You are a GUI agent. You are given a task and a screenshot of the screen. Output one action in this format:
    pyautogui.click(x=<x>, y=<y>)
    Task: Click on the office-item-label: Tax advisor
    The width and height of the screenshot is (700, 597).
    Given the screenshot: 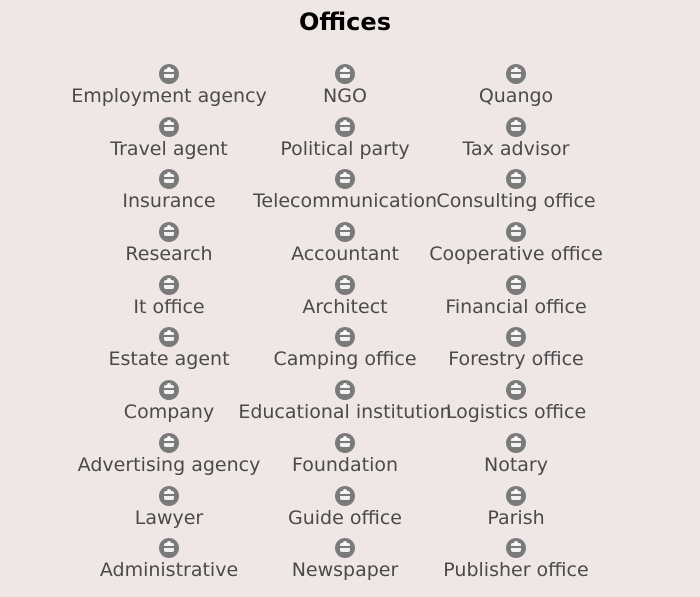 What is the action you would take?
    pyautogui.click(x=516, y=148)
    